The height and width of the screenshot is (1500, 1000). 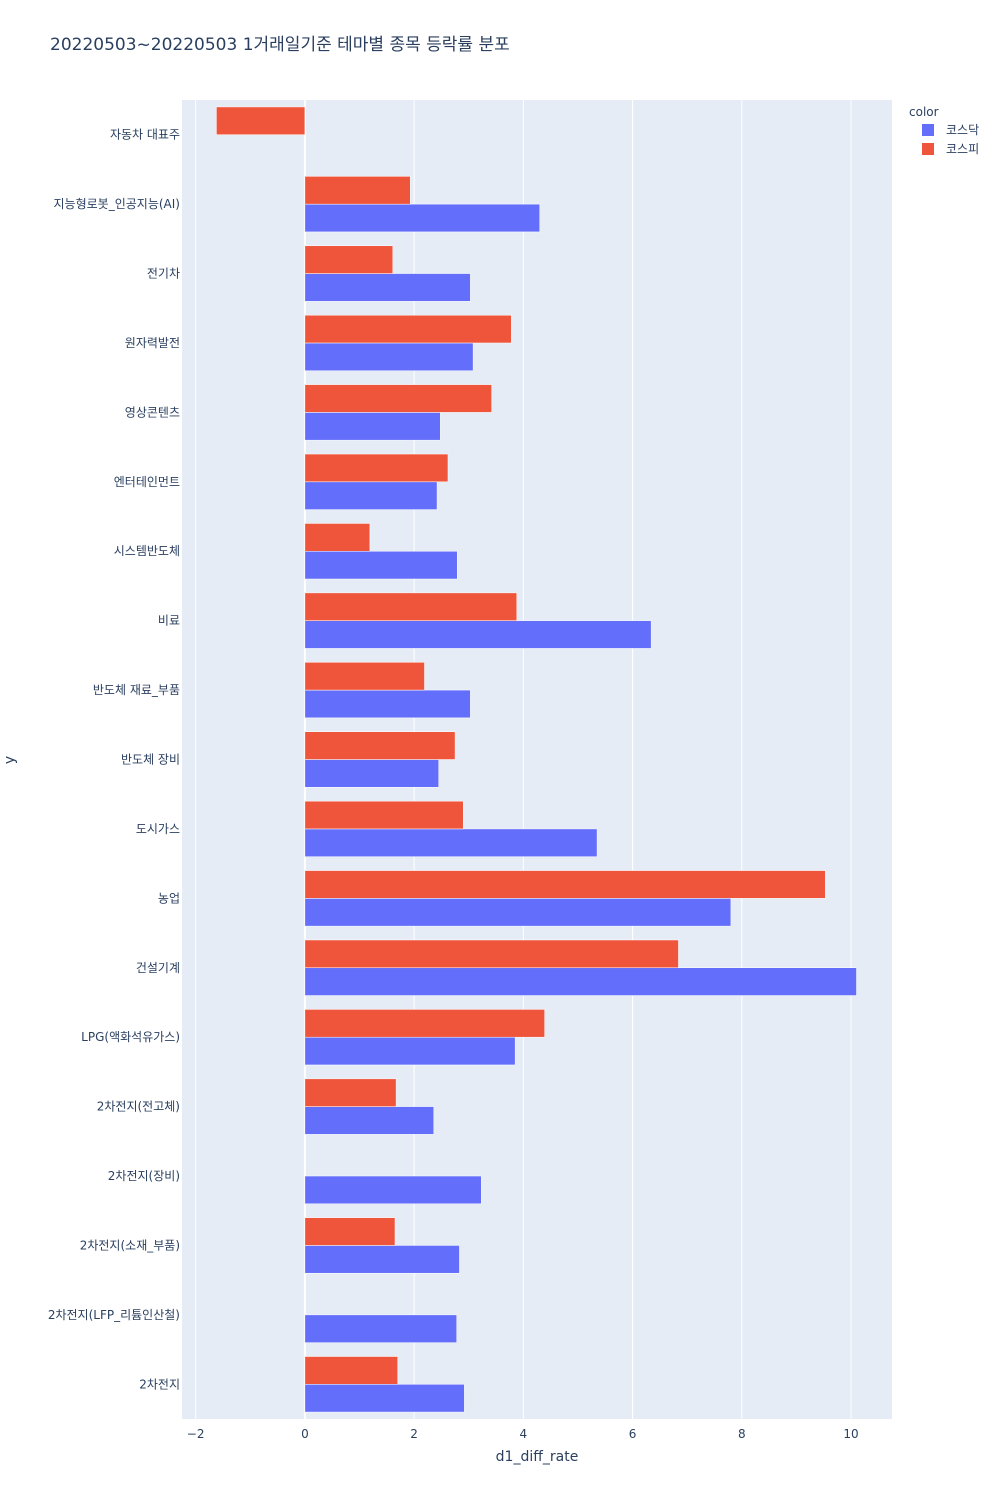 I want to click on y-tick-label: 영상콘텐츠, so click(x=152, y=412).